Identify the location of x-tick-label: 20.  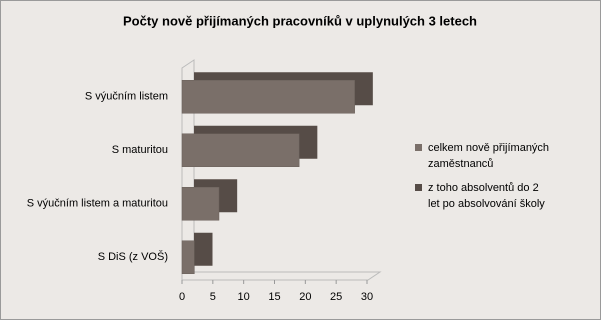
(305, 297).